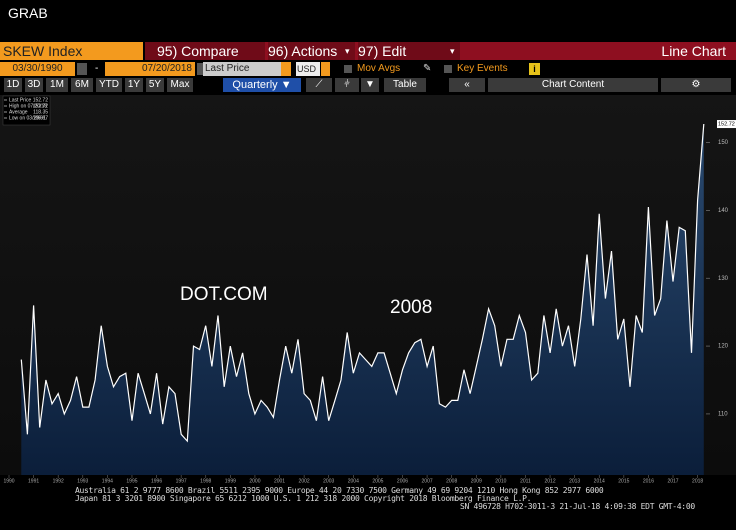 Image resolution: width=736 pixels, height=530 pixels. What do you see at coordinates (37, 69) in the screenshot?
I see `start-date: 03/30/1990` at bounding box center [37, 69].